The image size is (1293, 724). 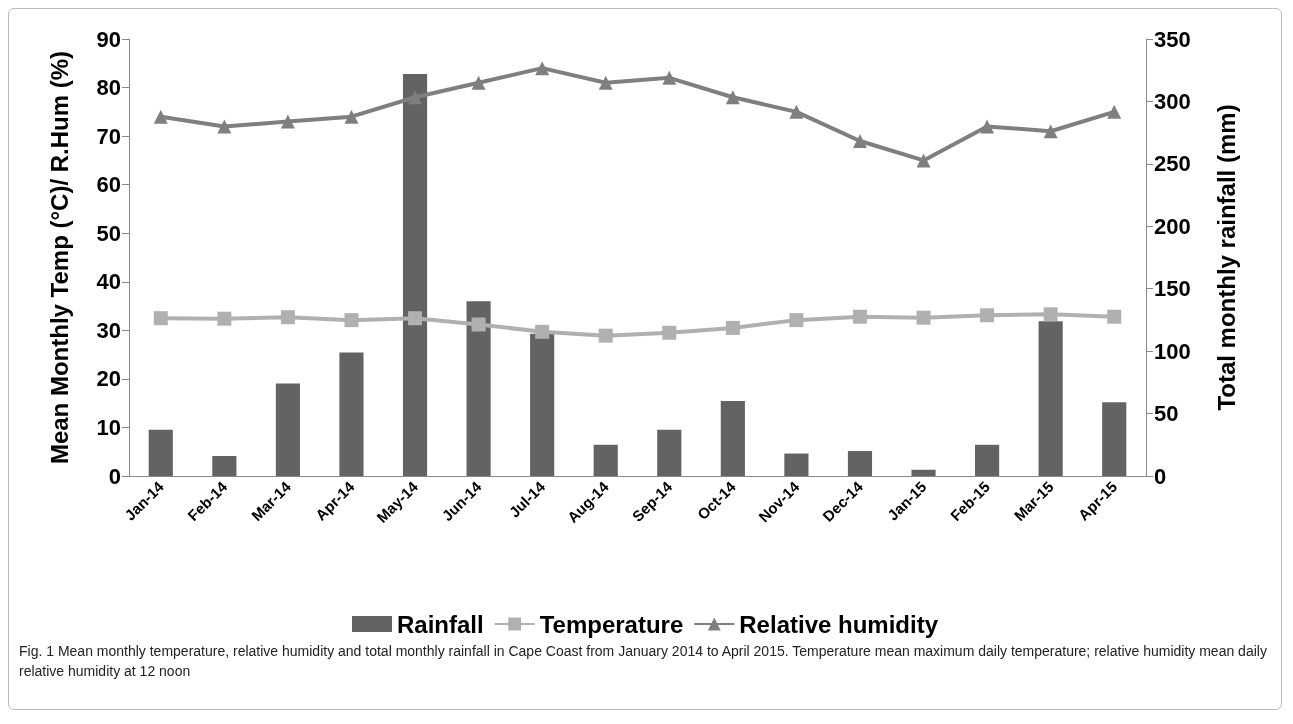 I want to click on y2-tick-label: 0, so click(x=1160, y=476).